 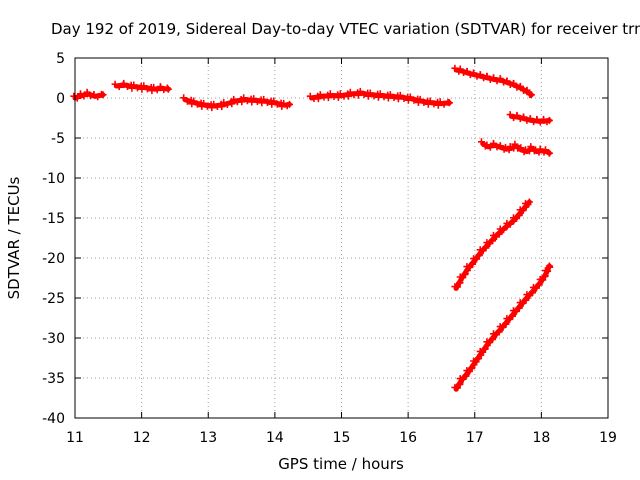 I want to click on series-arc8, so click(x=492, y=244).